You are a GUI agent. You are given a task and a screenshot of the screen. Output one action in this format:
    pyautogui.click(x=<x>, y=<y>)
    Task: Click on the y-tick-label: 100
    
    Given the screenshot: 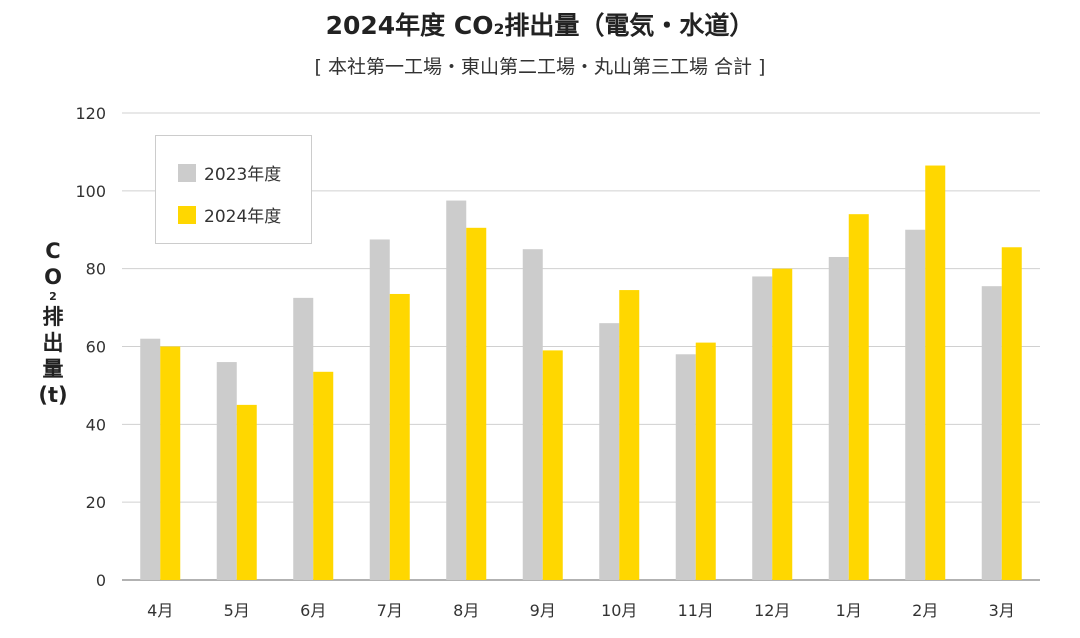 What is the action you would take?
    pyautogui.click(x=90, y=191)
    